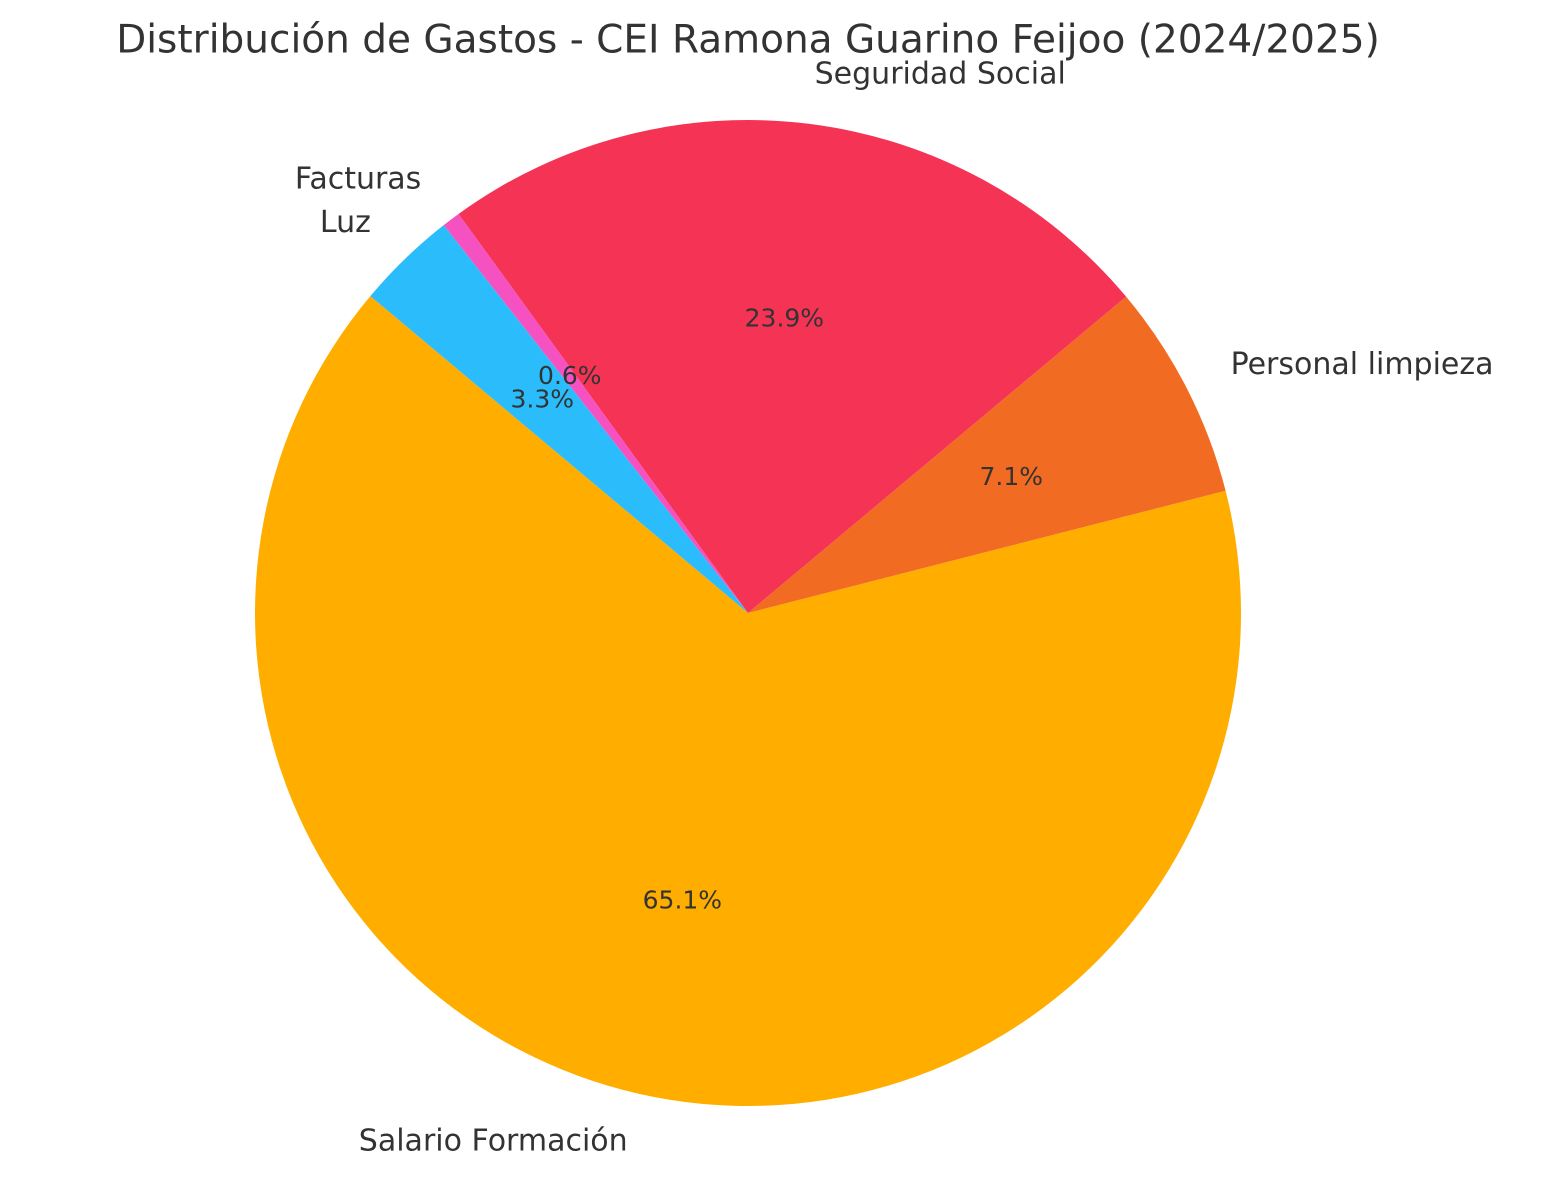  What do you see at coordinates (358, 179) in the screenshot?
I see `slice-label: Facturas` at bounding box center [358, 179].